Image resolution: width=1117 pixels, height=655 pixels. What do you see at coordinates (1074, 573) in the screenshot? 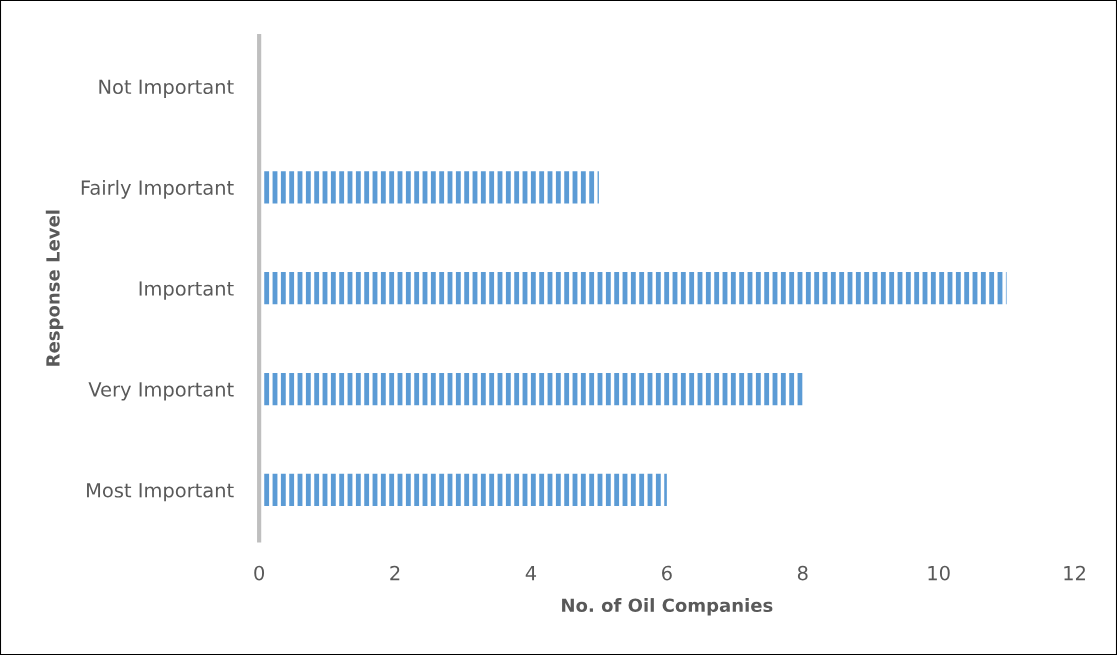
I see `x-tick-label: 12` at bounding box center [1074, 573].